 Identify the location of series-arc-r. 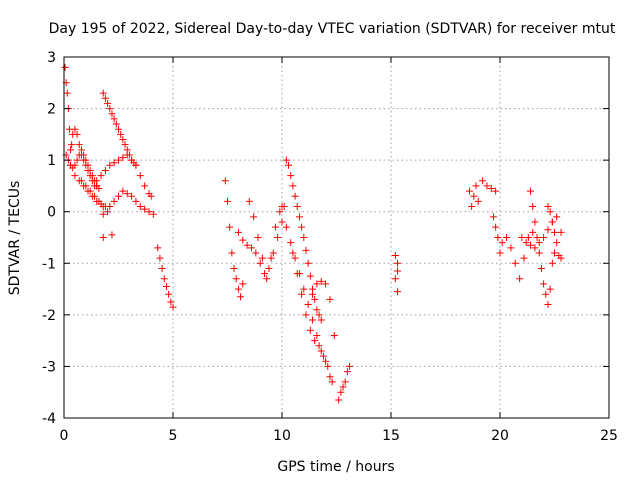
(513, 248).